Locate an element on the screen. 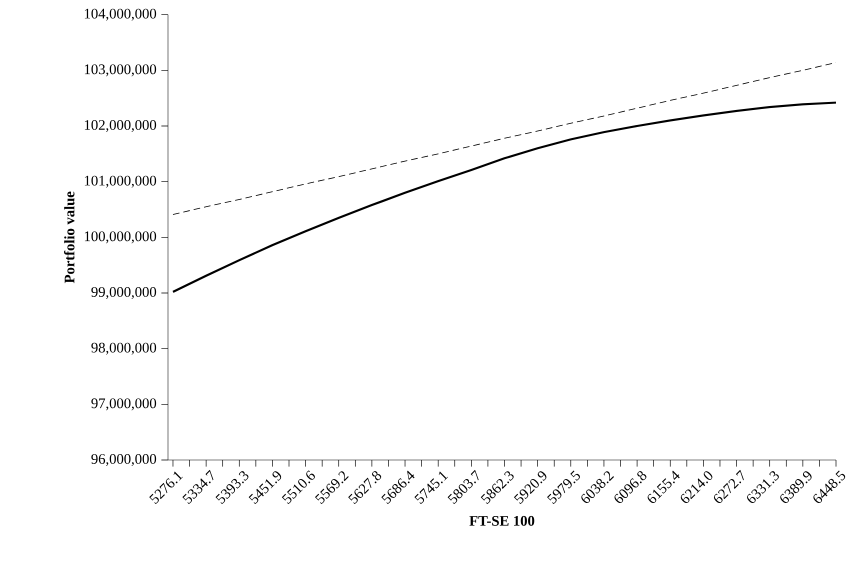 The width and height of the screenshot is (848, 568). y-tick-label: 101,000,000 is located at coordinates (120, 182).